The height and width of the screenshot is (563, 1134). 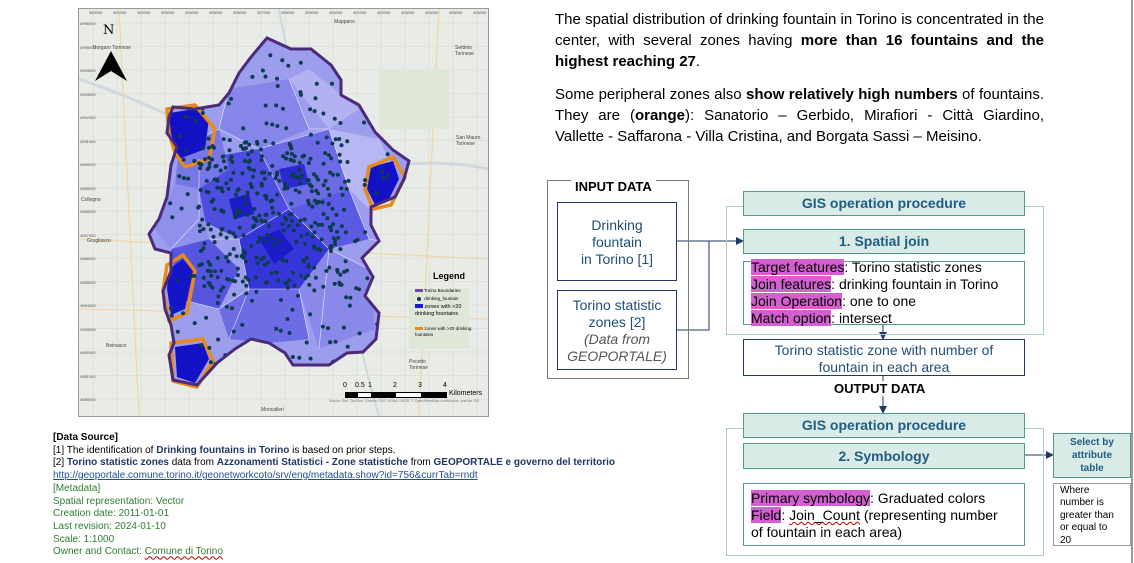 I want to click on place-borgaro: Borgaro Torinese, so click(x=112, y=48).